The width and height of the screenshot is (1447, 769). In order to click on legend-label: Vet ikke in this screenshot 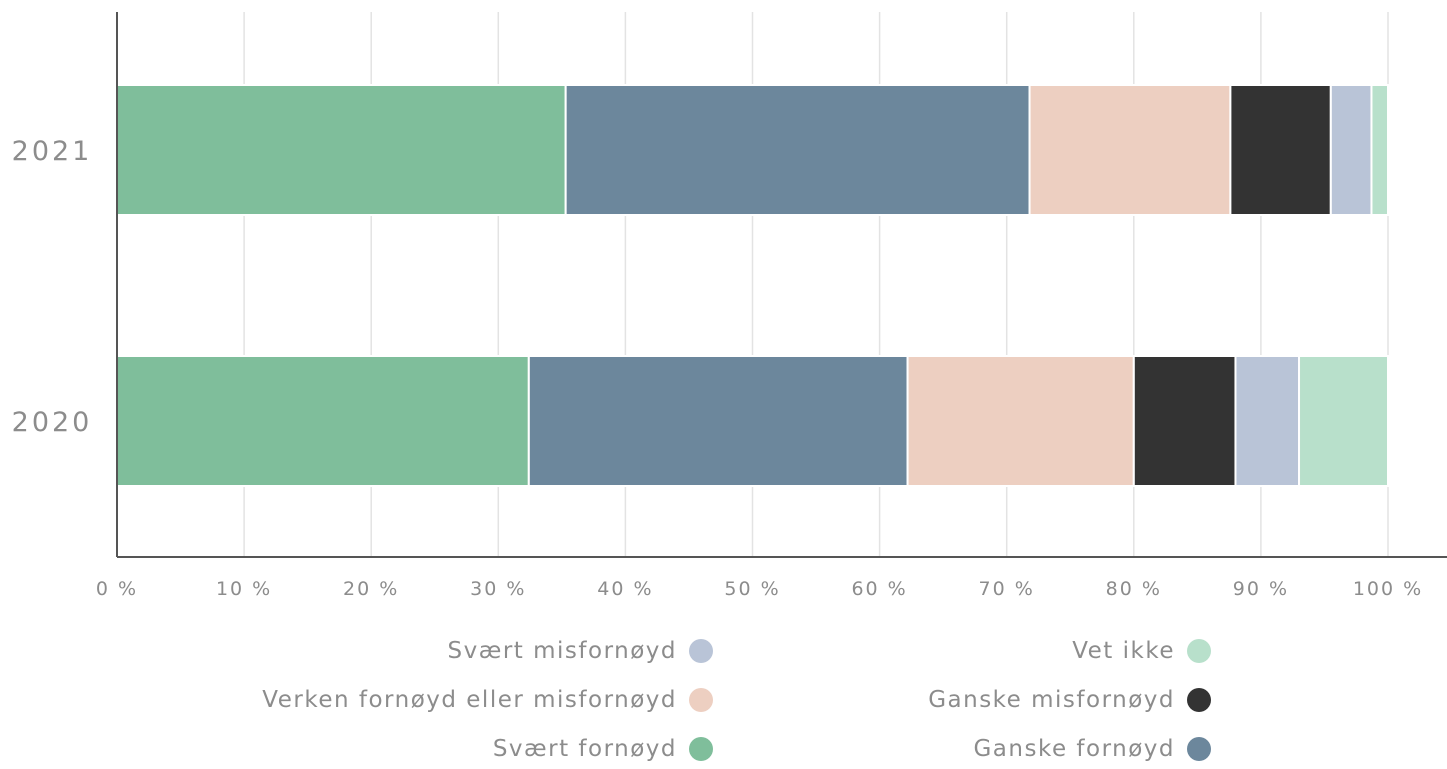, I will do `click(1123, 651)`.